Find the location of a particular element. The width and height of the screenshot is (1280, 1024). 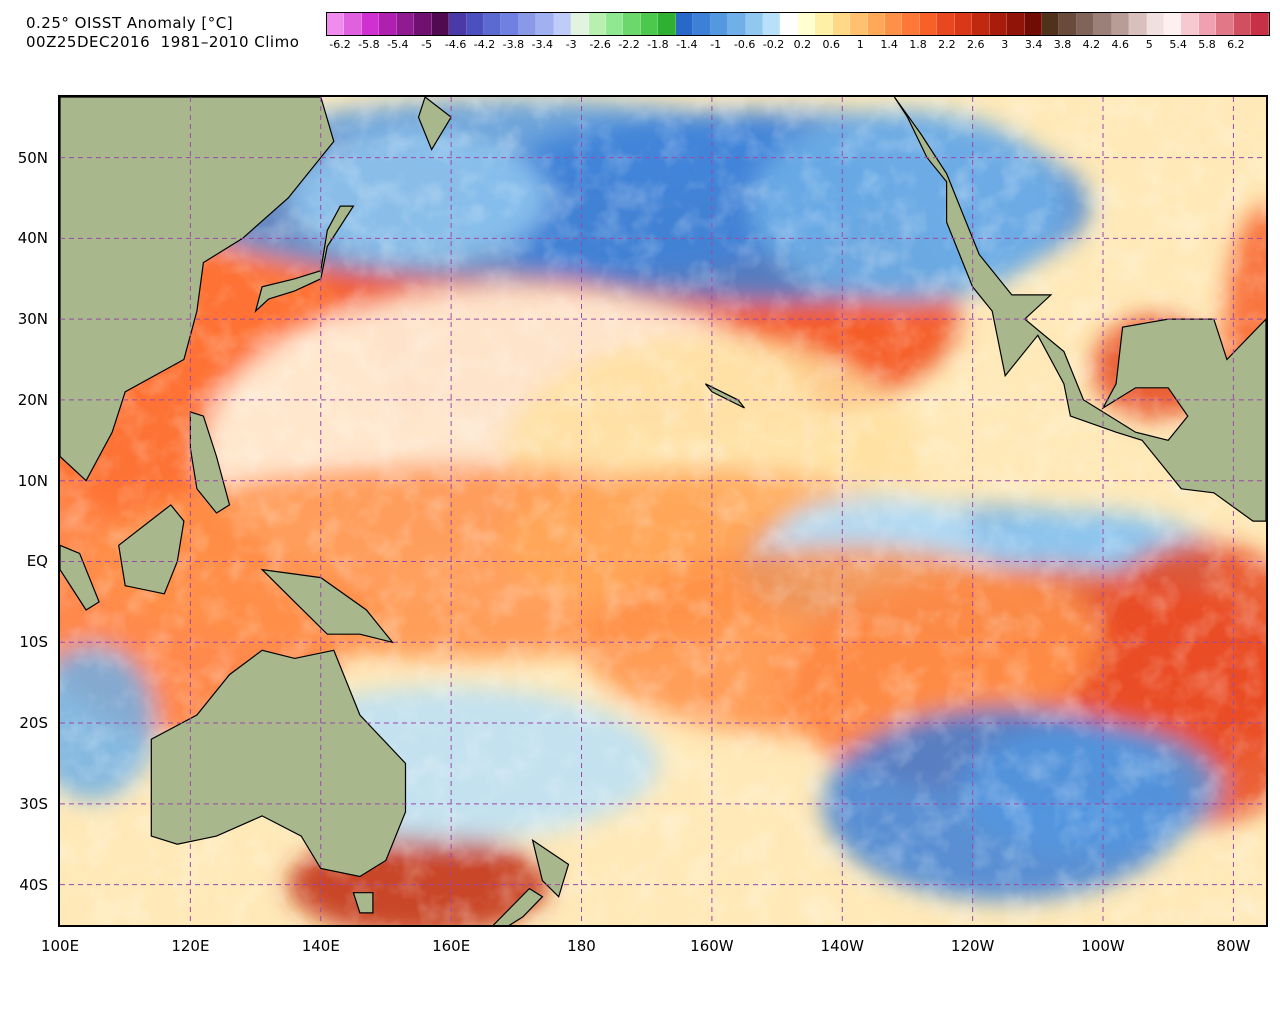

map-title: 0.25° OISST Anomaly [°C] is located at coordinates (130, 23).